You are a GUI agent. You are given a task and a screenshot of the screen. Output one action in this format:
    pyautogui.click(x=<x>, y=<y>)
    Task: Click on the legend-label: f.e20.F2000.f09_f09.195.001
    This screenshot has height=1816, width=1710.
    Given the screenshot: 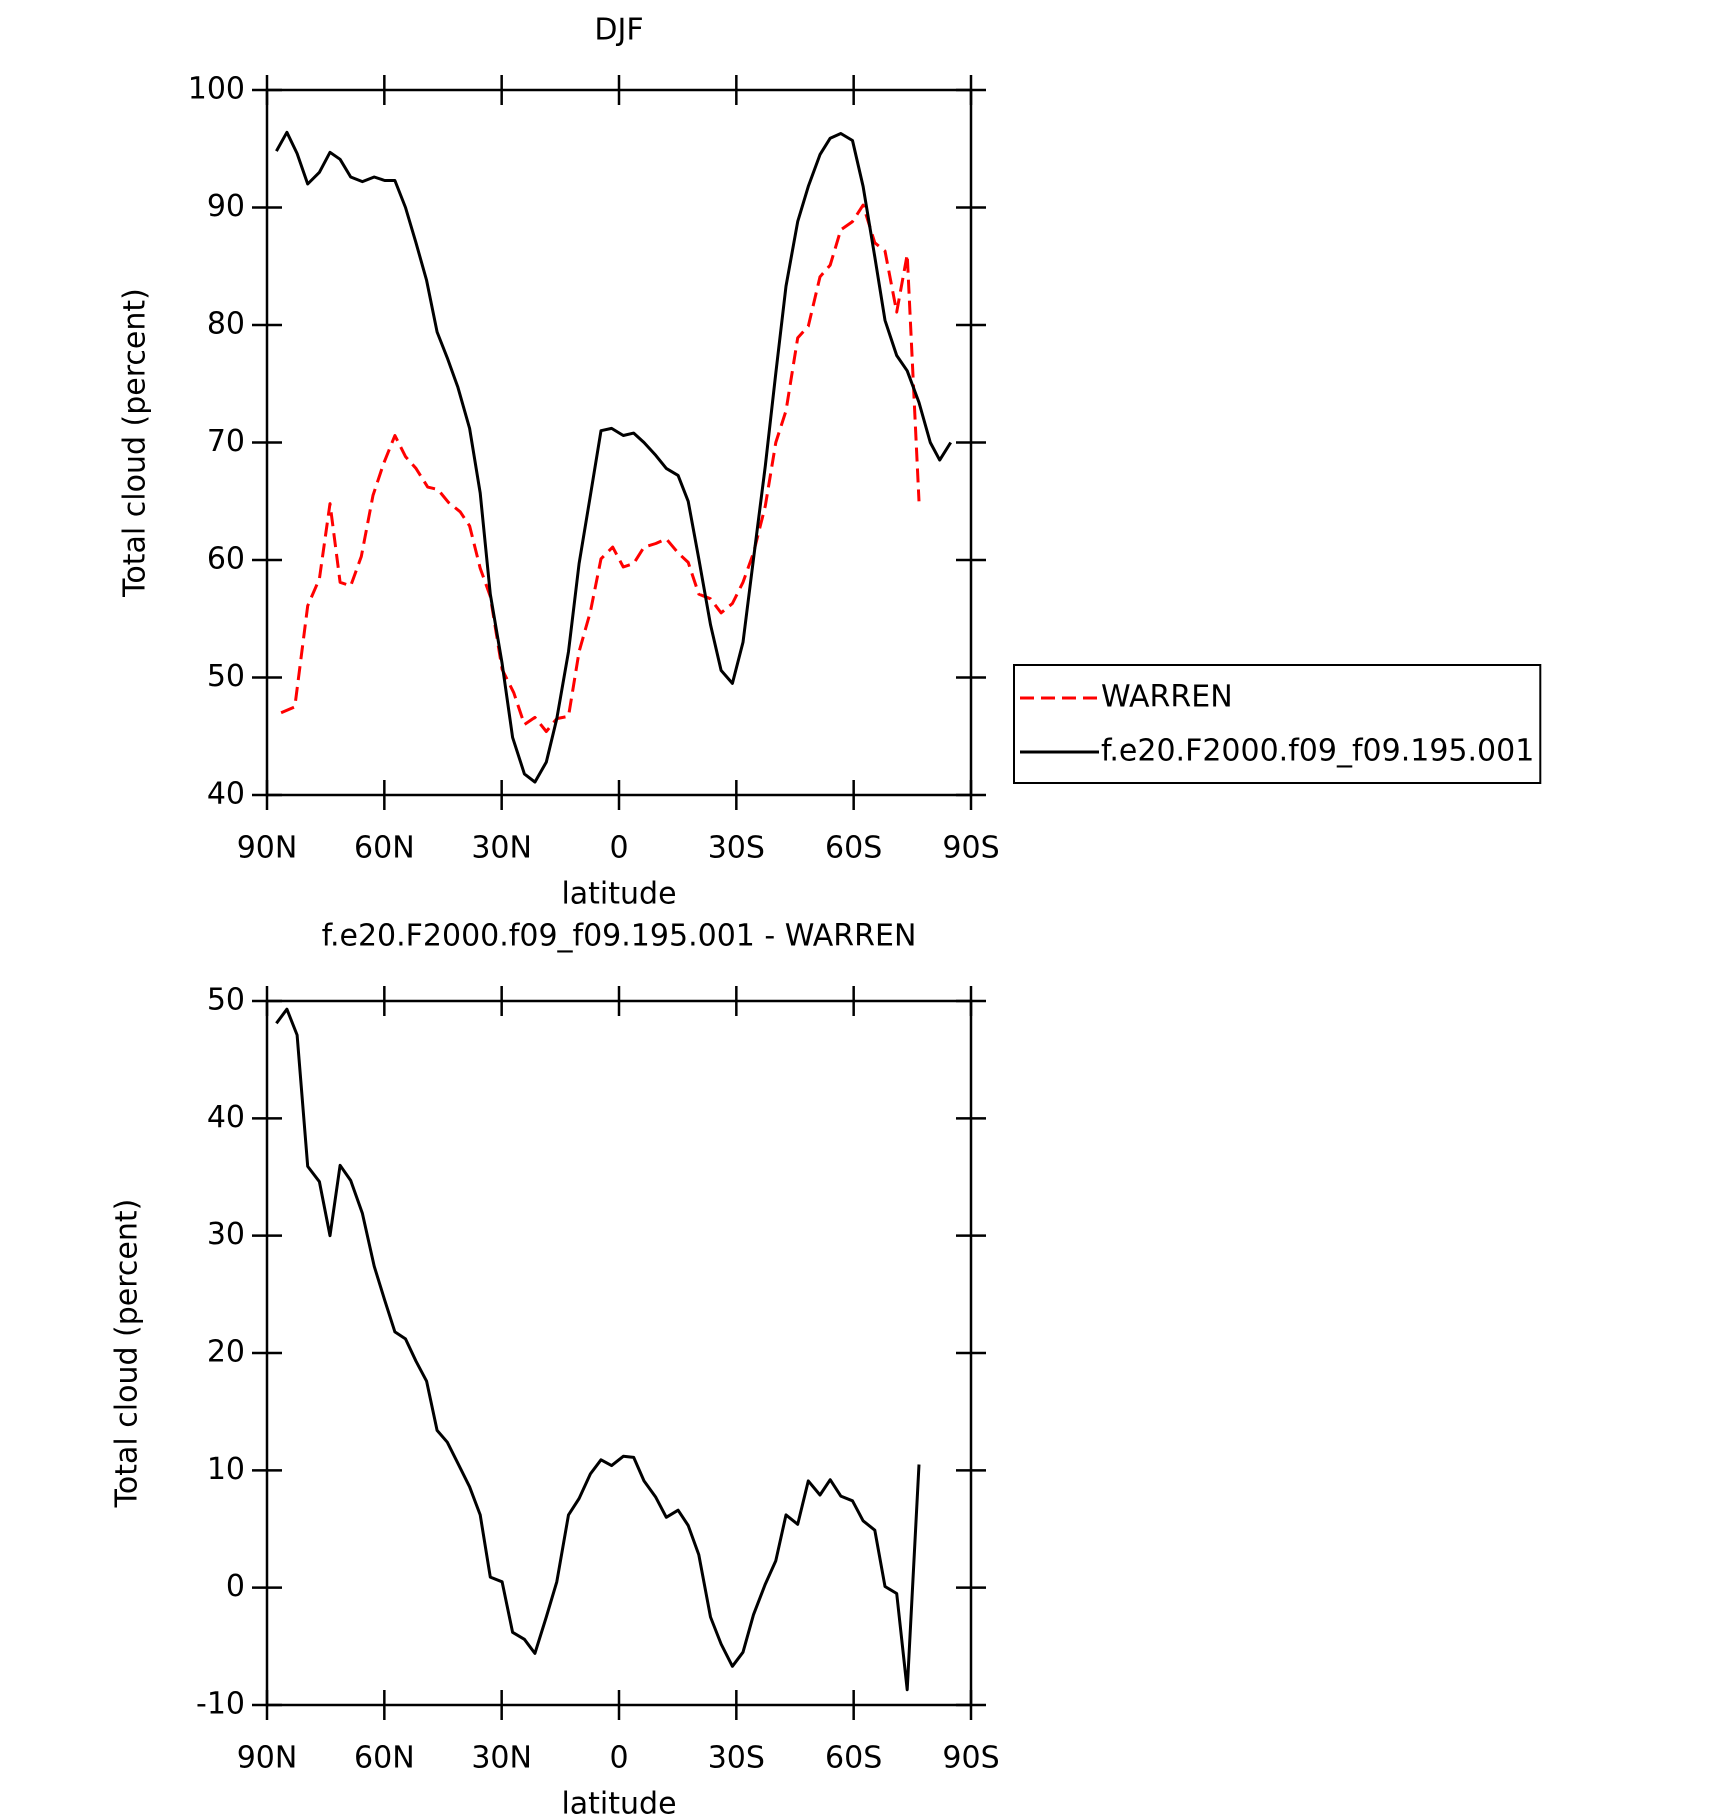 What is the action you would take?
    pyautogui.click(x=1317, y=751)
    